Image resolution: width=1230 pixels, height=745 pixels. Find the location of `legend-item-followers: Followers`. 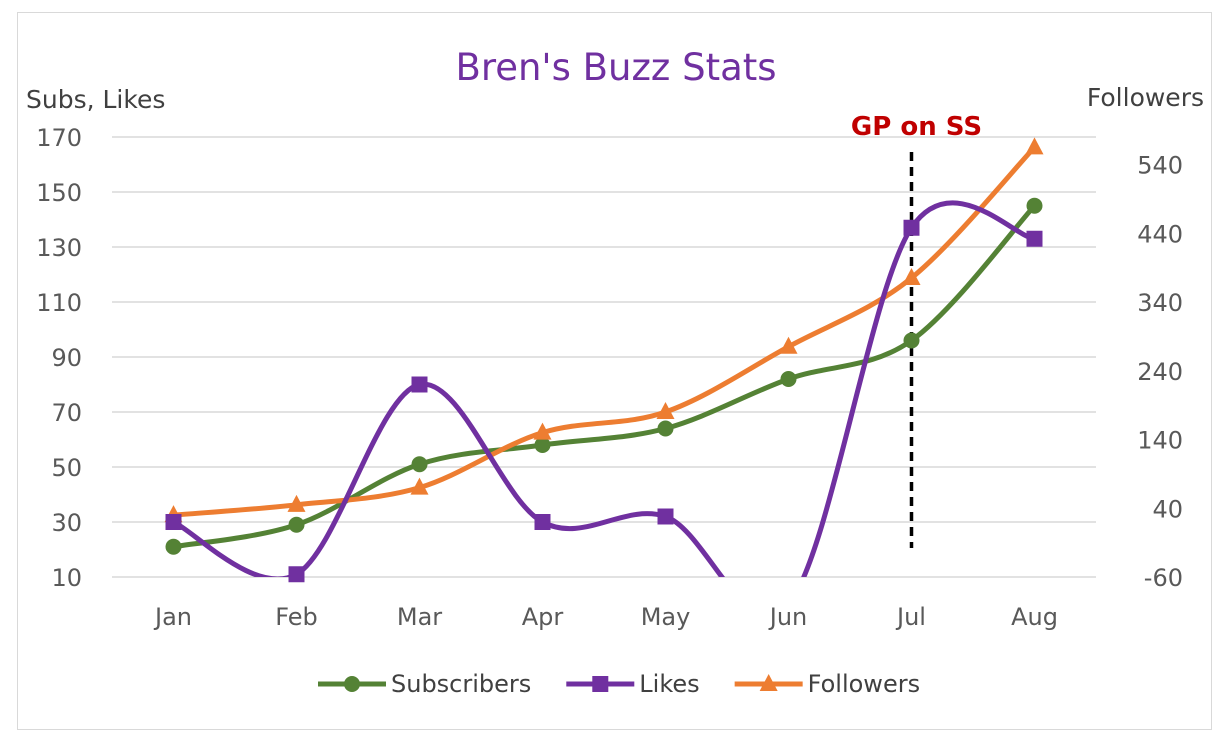

legend-item-followers: Followers is located at coordinates (827, 684).